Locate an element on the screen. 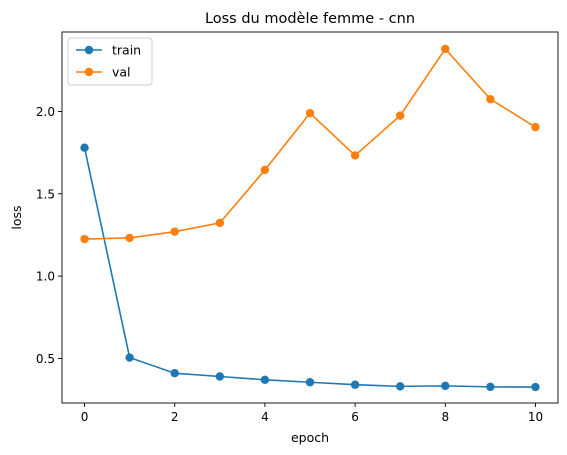  legend-label: val is located at coordinates (121, 72).